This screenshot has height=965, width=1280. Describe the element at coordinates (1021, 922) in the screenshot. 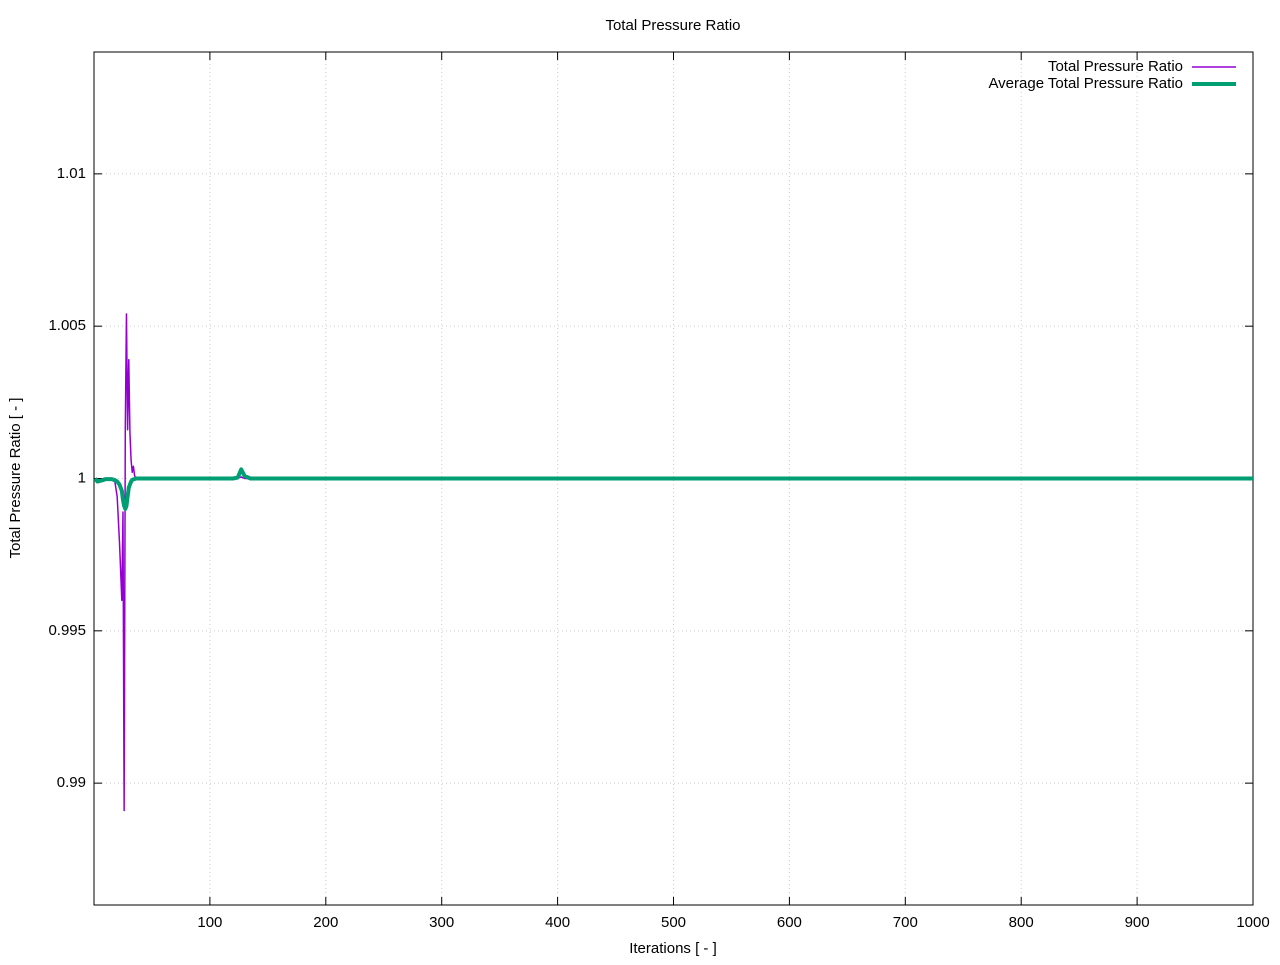

I see `x-tick-label: 800` at that location.